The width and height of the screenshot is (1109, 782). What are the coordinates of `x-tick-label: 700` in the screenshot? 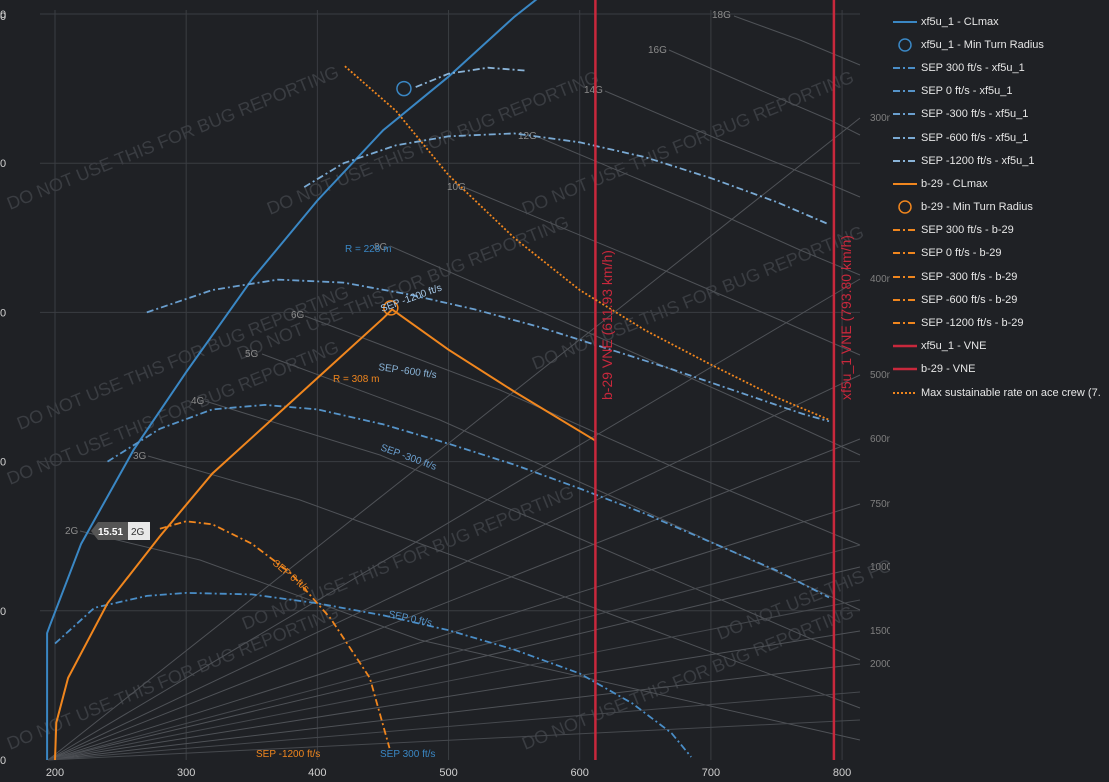 It's located at (711, 773).